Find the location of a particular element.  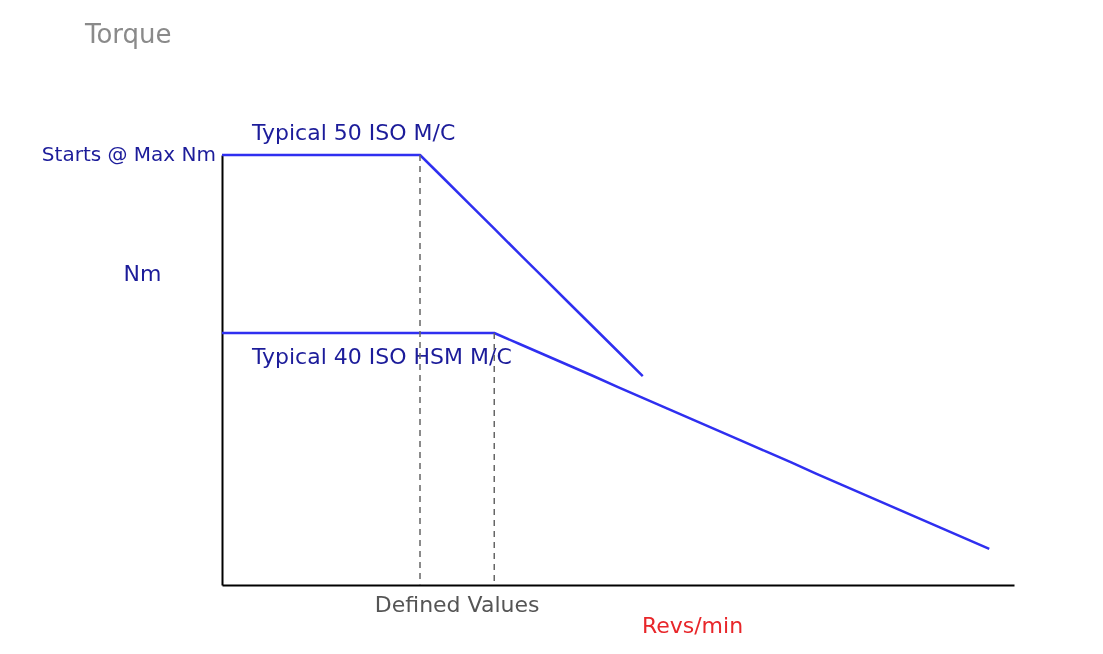

series-label: Typical 50 ISO M/C is located at coordinates (353, 132).